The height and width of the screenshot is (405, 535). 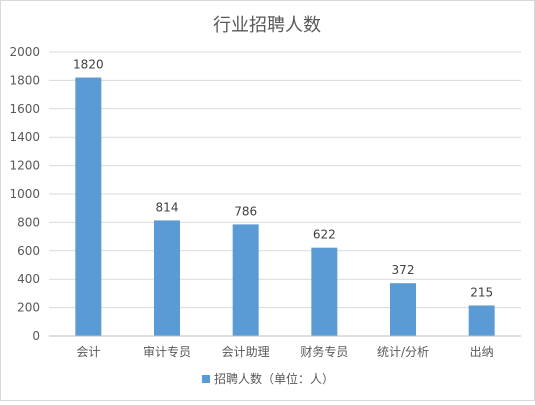 I want to click on y-tick-label: 200, so click(x=28, y=308).